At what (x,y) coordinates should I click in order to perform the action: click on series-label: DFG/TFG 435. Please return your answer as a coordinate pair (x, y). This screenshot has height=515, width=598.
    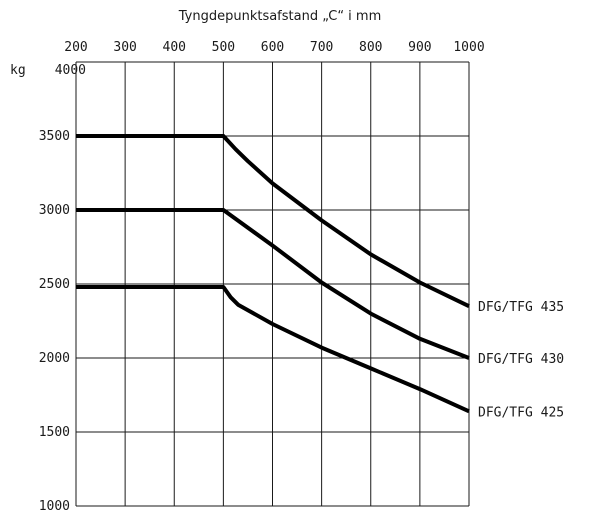
    Looking at the image, I should click on (521, 307).